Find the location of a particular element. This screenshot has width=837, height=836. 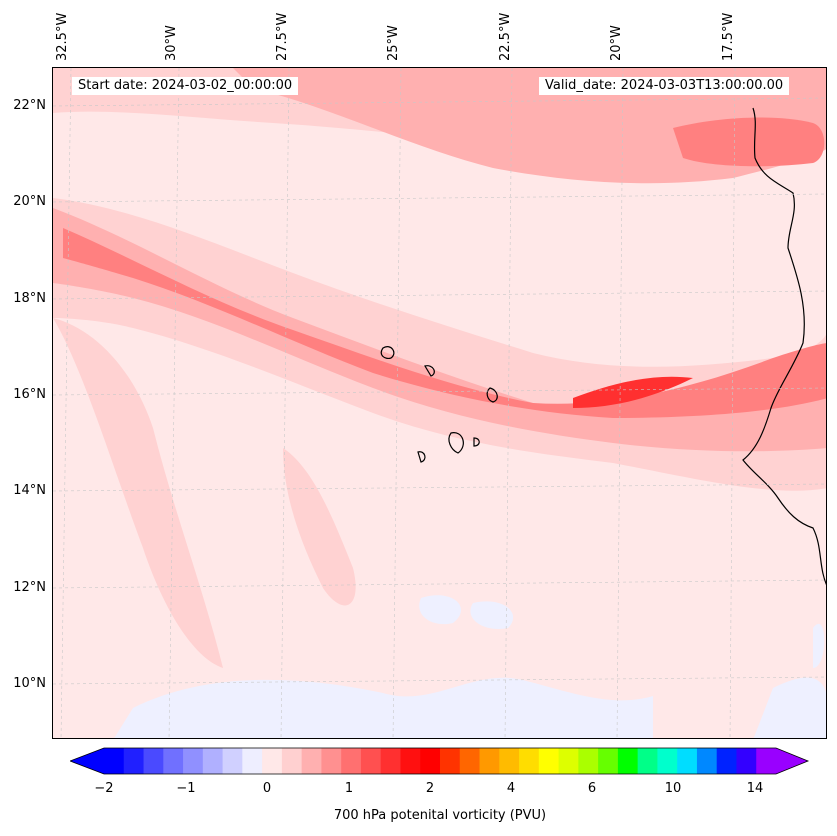

colorbar-tick-label: 1 is located at coordinates (349, 788).